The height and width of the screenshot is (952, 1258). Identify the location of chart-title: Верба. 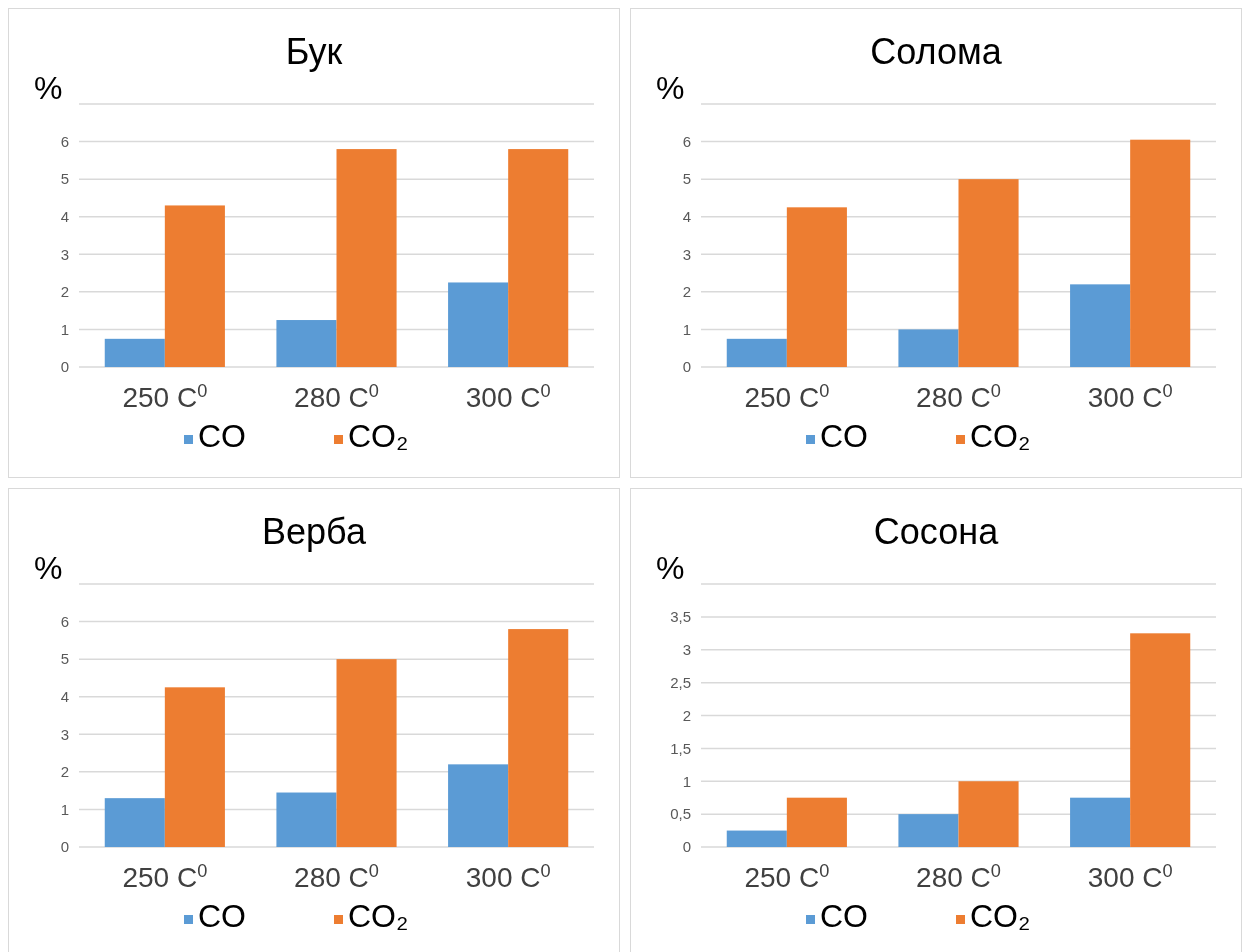
(314, 531).